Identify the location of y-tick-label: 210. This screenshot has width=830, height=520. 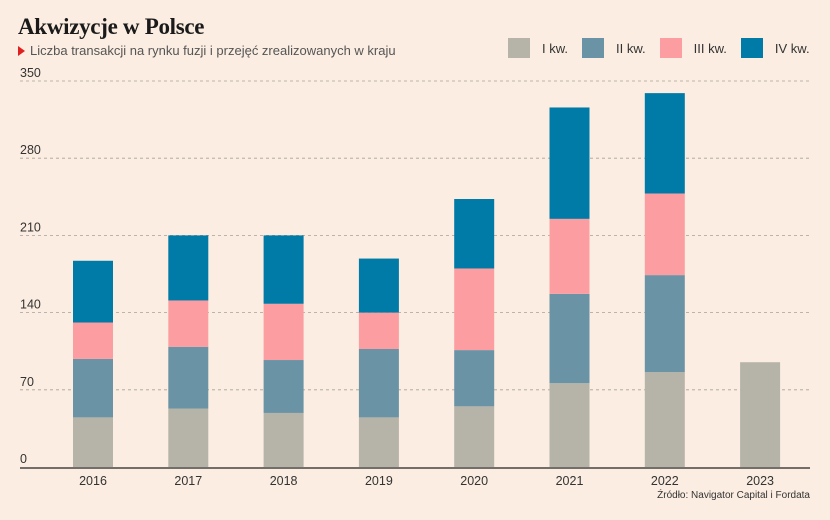
(30, 227).